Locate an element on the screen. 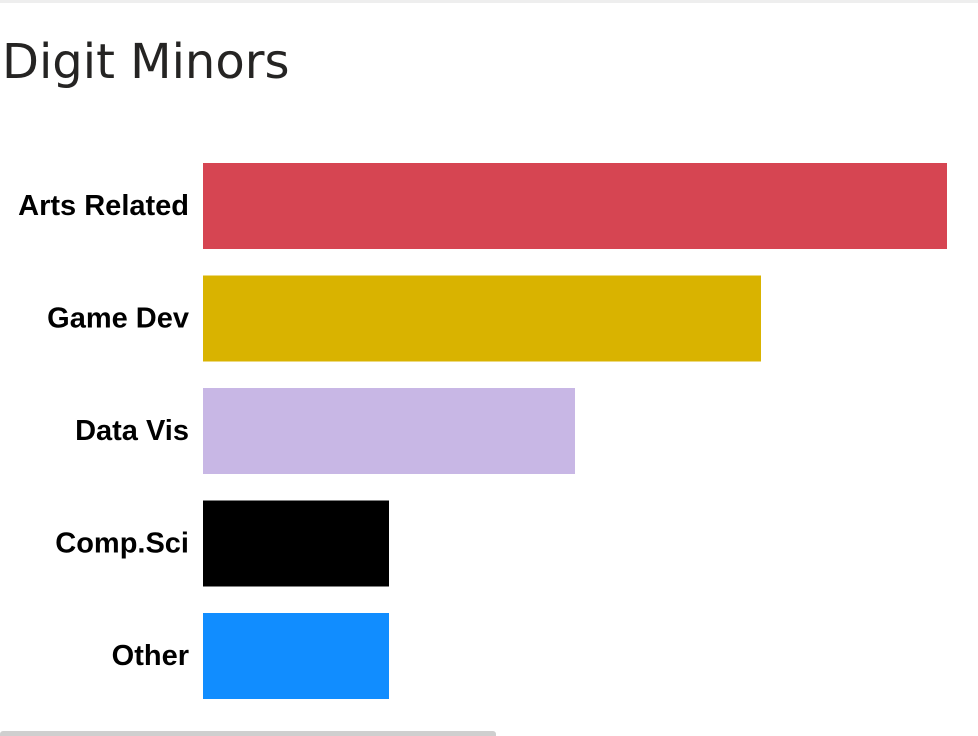 The height and width of the screenshot is (736, 978). category-label-arts-related: Arts Related is located at coordinates (103, 206).